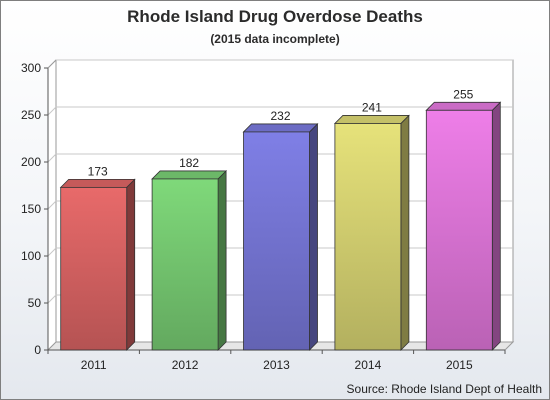 The height and width of the screenshot is (400, 550). What do you see at coordinates (444, 389) in the screenshot?
I see `source-note: Source: Rhode Island Dept of Health` at bounding box center [444, 389].